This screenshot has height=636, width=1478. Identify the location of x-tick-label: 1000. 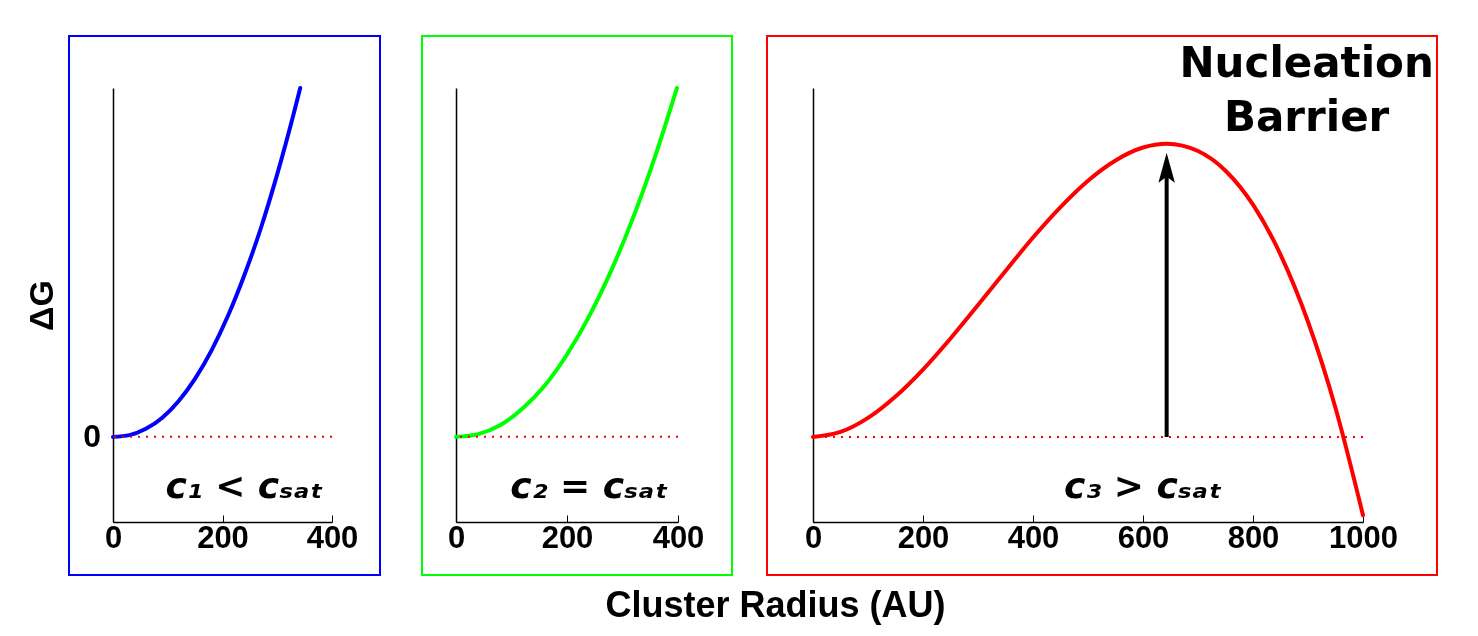
(1363, 537).